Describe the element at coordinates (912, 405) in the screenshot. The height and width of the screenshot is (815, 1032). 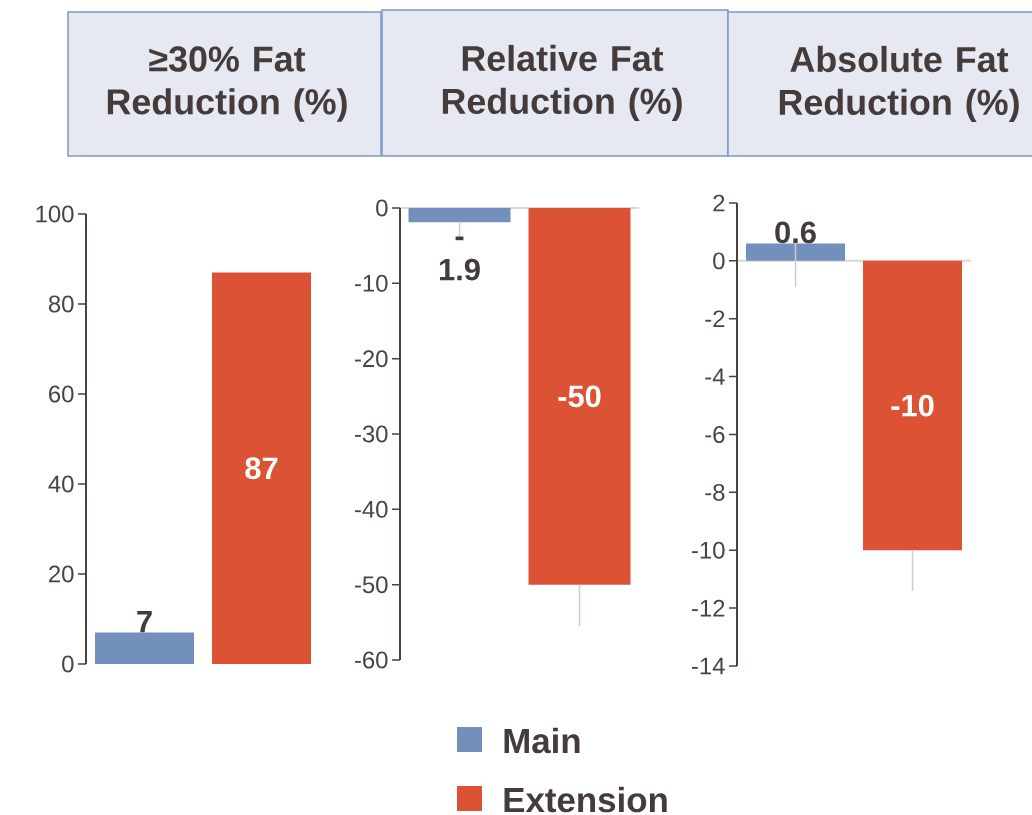
I see `data-label: -10` at that location.